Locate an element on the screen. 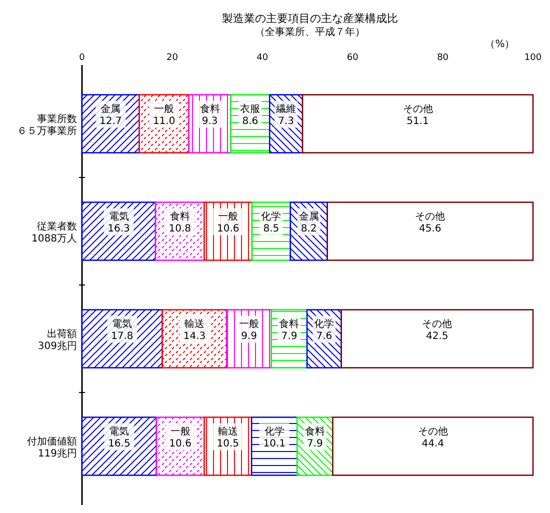 This screenshot has height=513, width=550. data-label: 電気 16.3 is located at coordinates (119, 222).